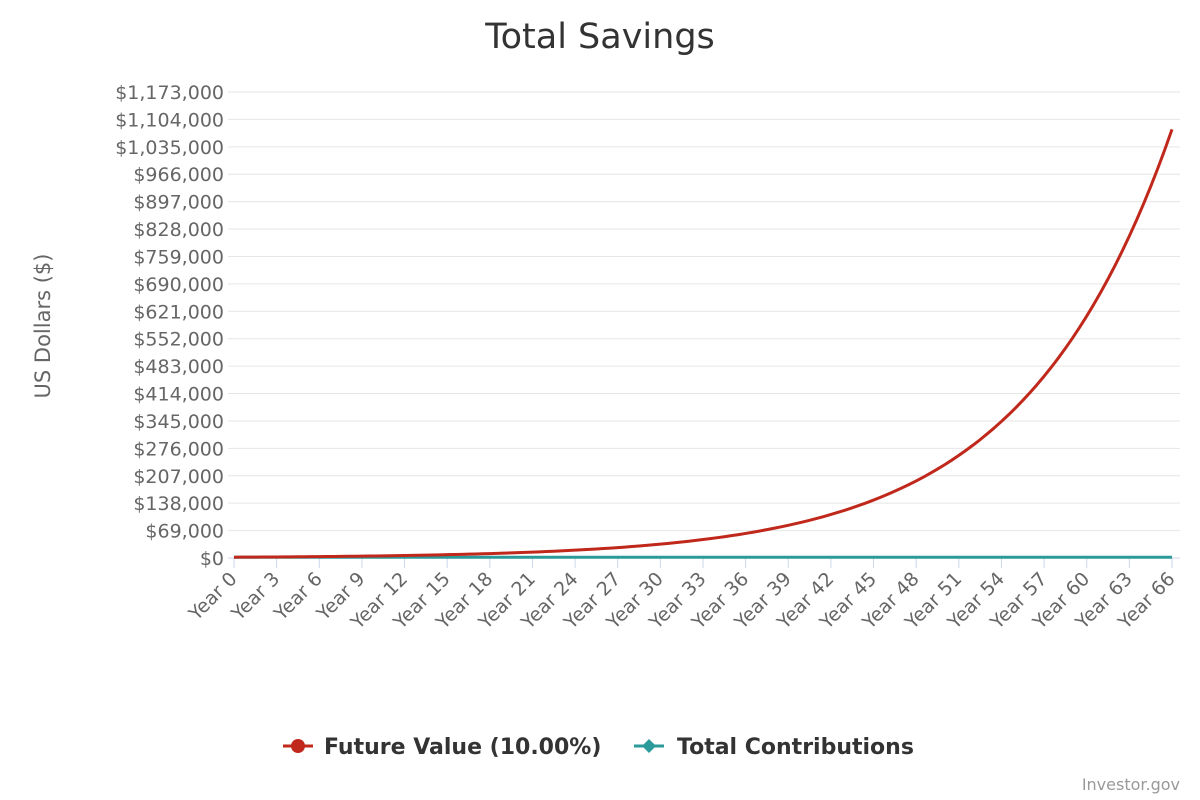 This screenshot has width=1200, height=800. Describe the element at coordinates (795, 747) in the screenshot. I see `legend-label-total-contributions: Total Contributions` at that location.